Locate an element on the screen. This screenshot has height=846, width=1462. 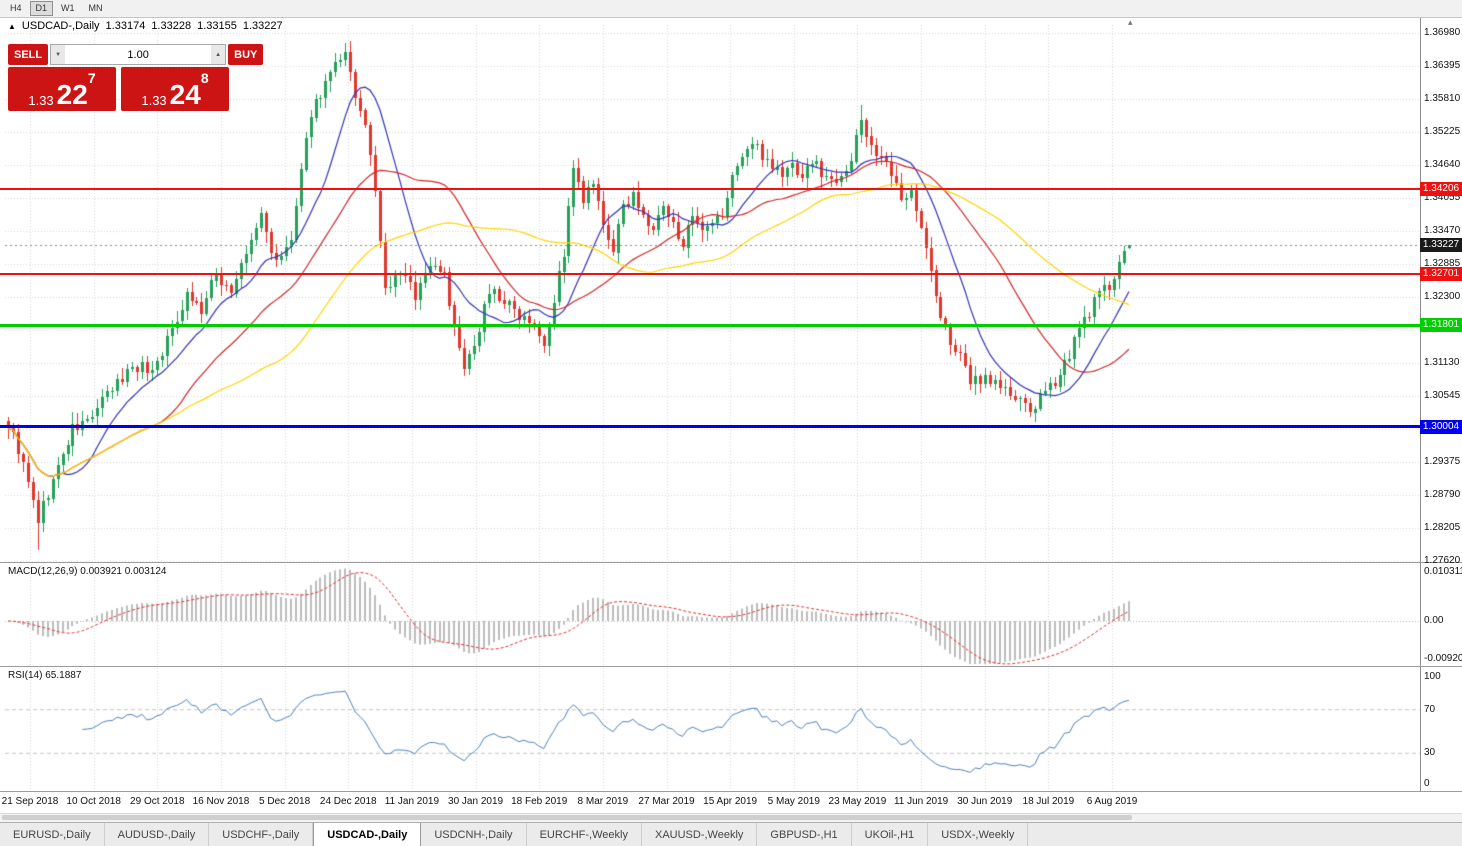
horizontal-scrollbar is located at coordinates (731, 817).